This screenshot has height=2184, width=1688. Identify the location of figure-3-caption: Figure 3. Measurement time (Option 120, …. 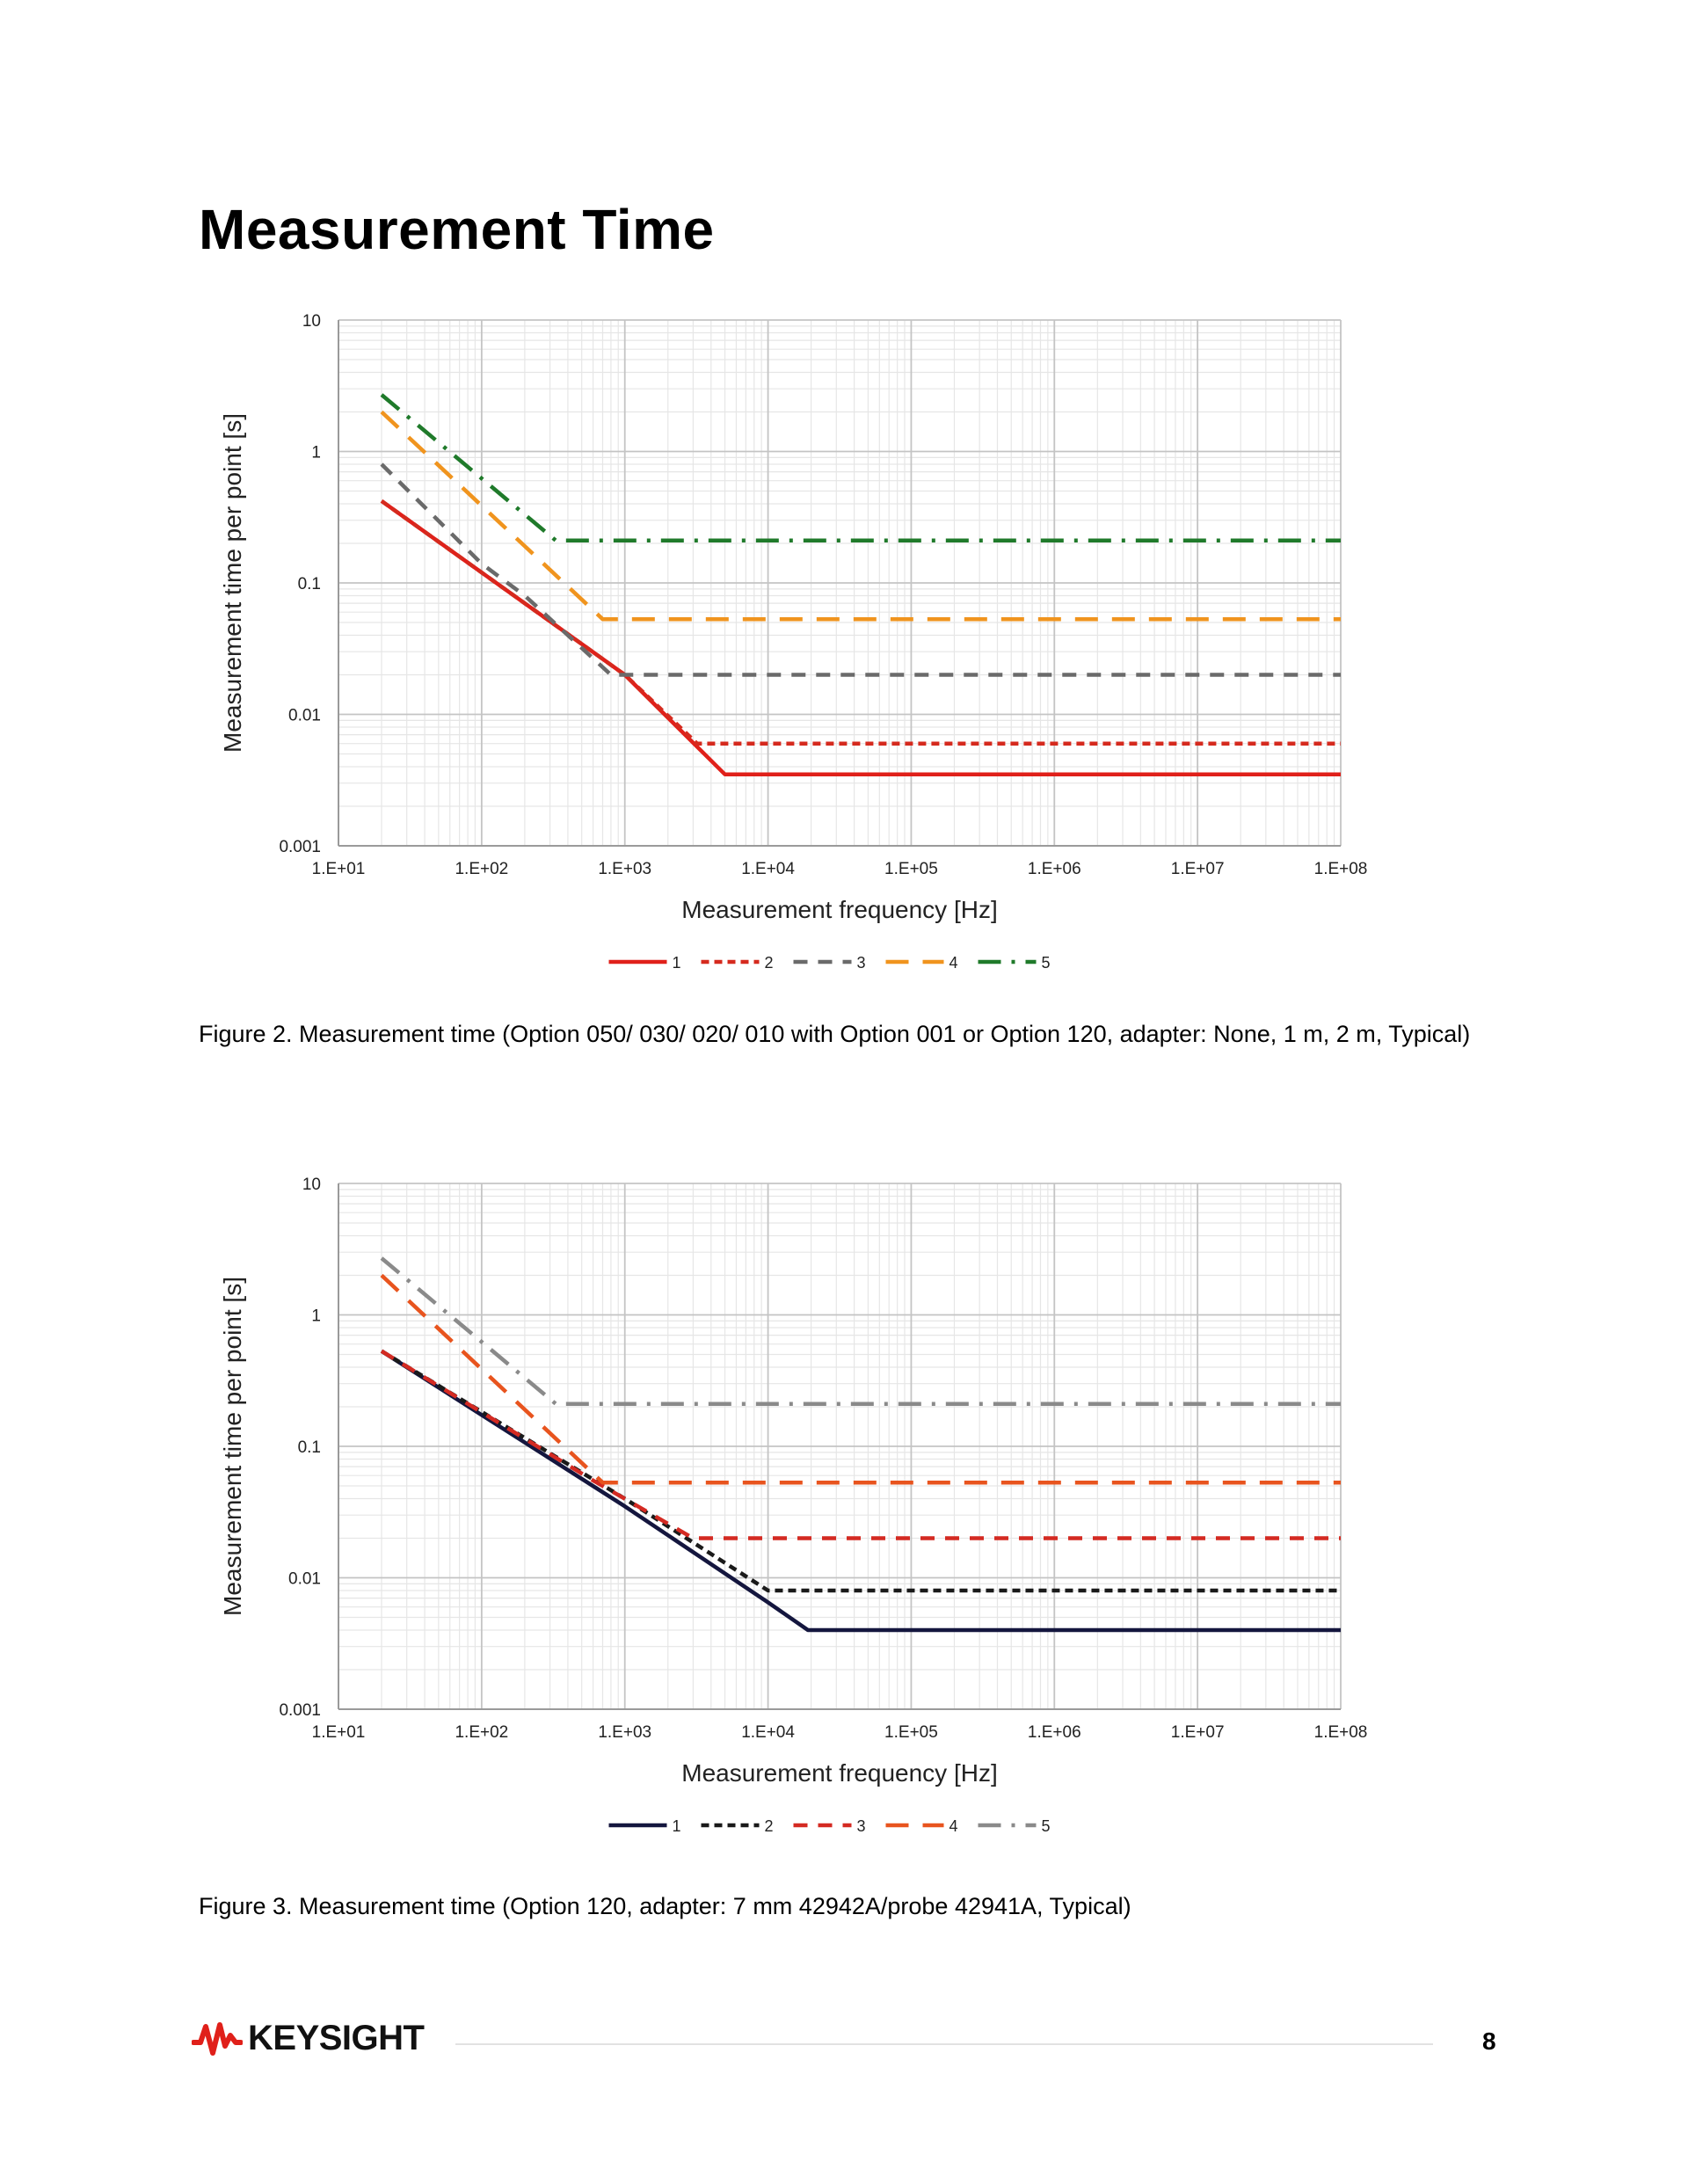
(665, 1906).